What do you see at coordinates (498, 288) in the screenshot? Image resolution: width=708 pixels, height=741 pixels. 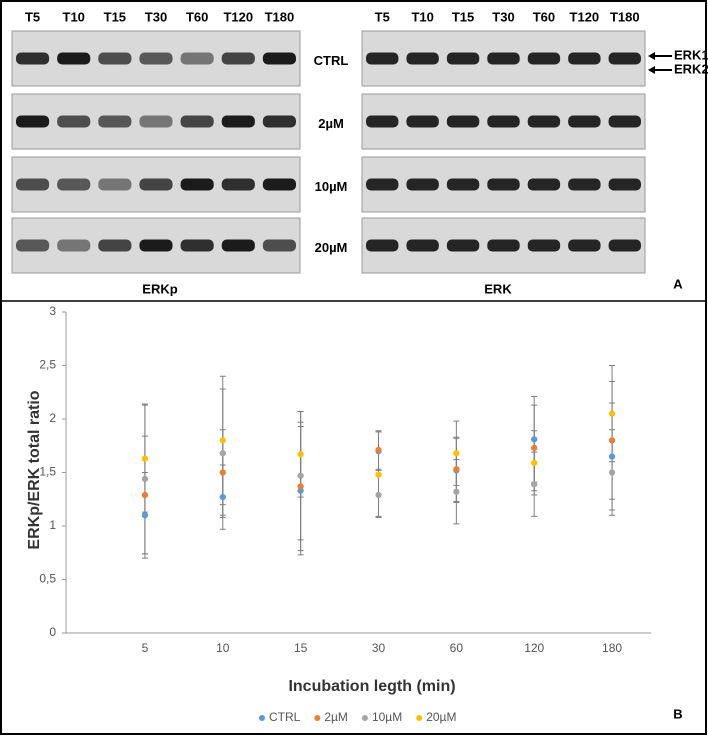 I see `blot-label: ERK` at bounding box center [498, 288].